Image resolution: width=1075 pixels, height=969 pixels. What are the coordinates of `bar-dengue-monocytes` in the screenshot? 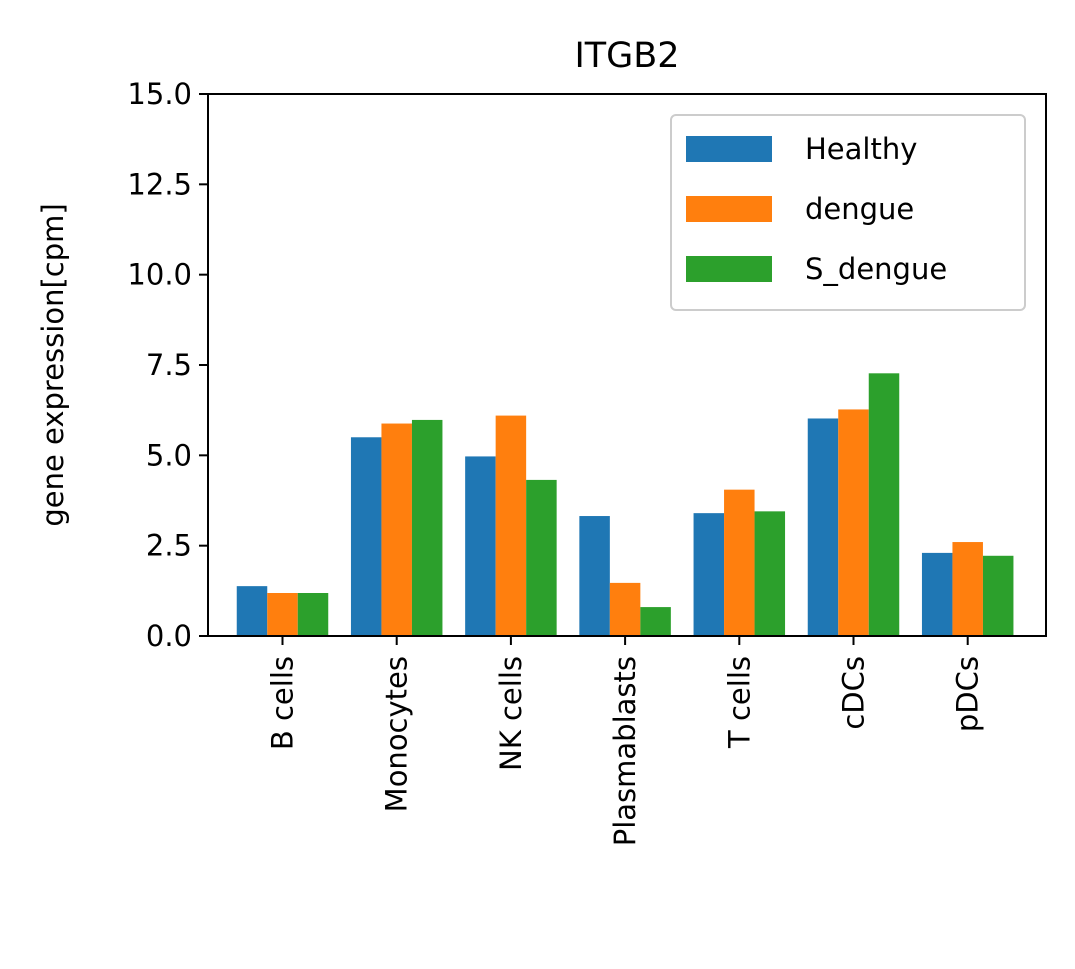 It's located at (396, 529).